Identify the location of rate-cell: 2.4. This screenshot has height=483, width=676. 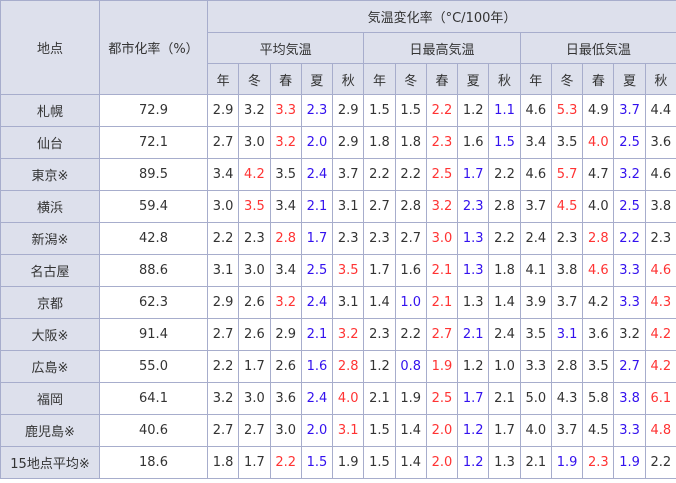
(317, 302).